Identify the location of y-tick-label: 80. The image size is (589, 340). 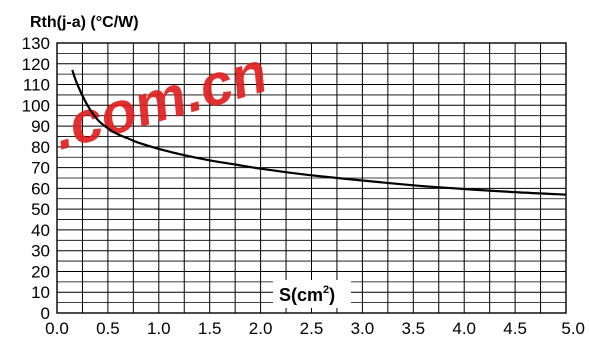
(40, 147).